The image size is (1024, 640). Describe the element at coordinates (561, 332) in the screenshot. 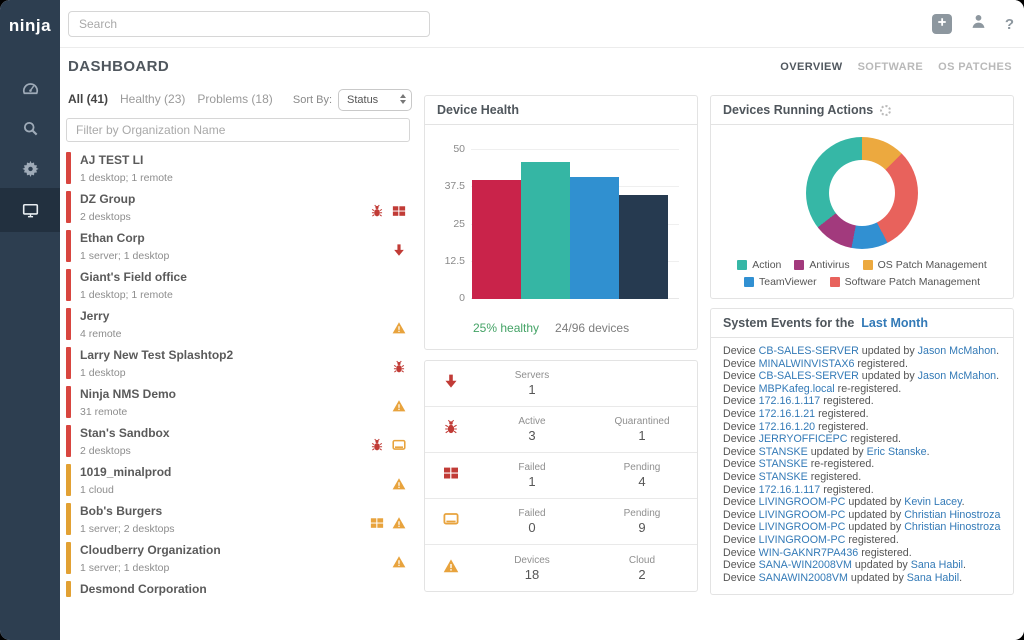

I see `device-health-caption: 25% healthy 24/96 devices` at that location.